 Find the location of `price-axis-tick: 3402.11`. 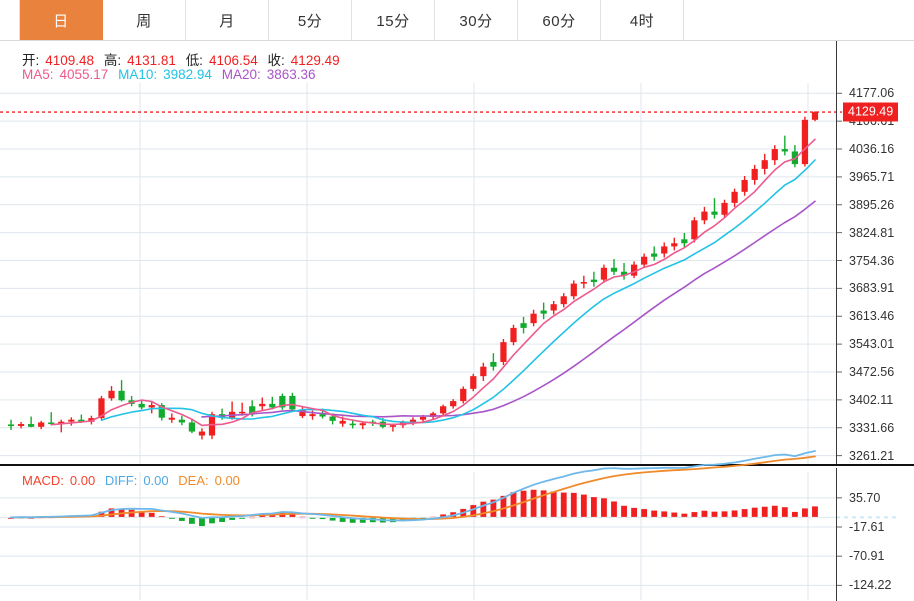

price-axis-tick: 3402.11 is located at coordinates (871, 399).